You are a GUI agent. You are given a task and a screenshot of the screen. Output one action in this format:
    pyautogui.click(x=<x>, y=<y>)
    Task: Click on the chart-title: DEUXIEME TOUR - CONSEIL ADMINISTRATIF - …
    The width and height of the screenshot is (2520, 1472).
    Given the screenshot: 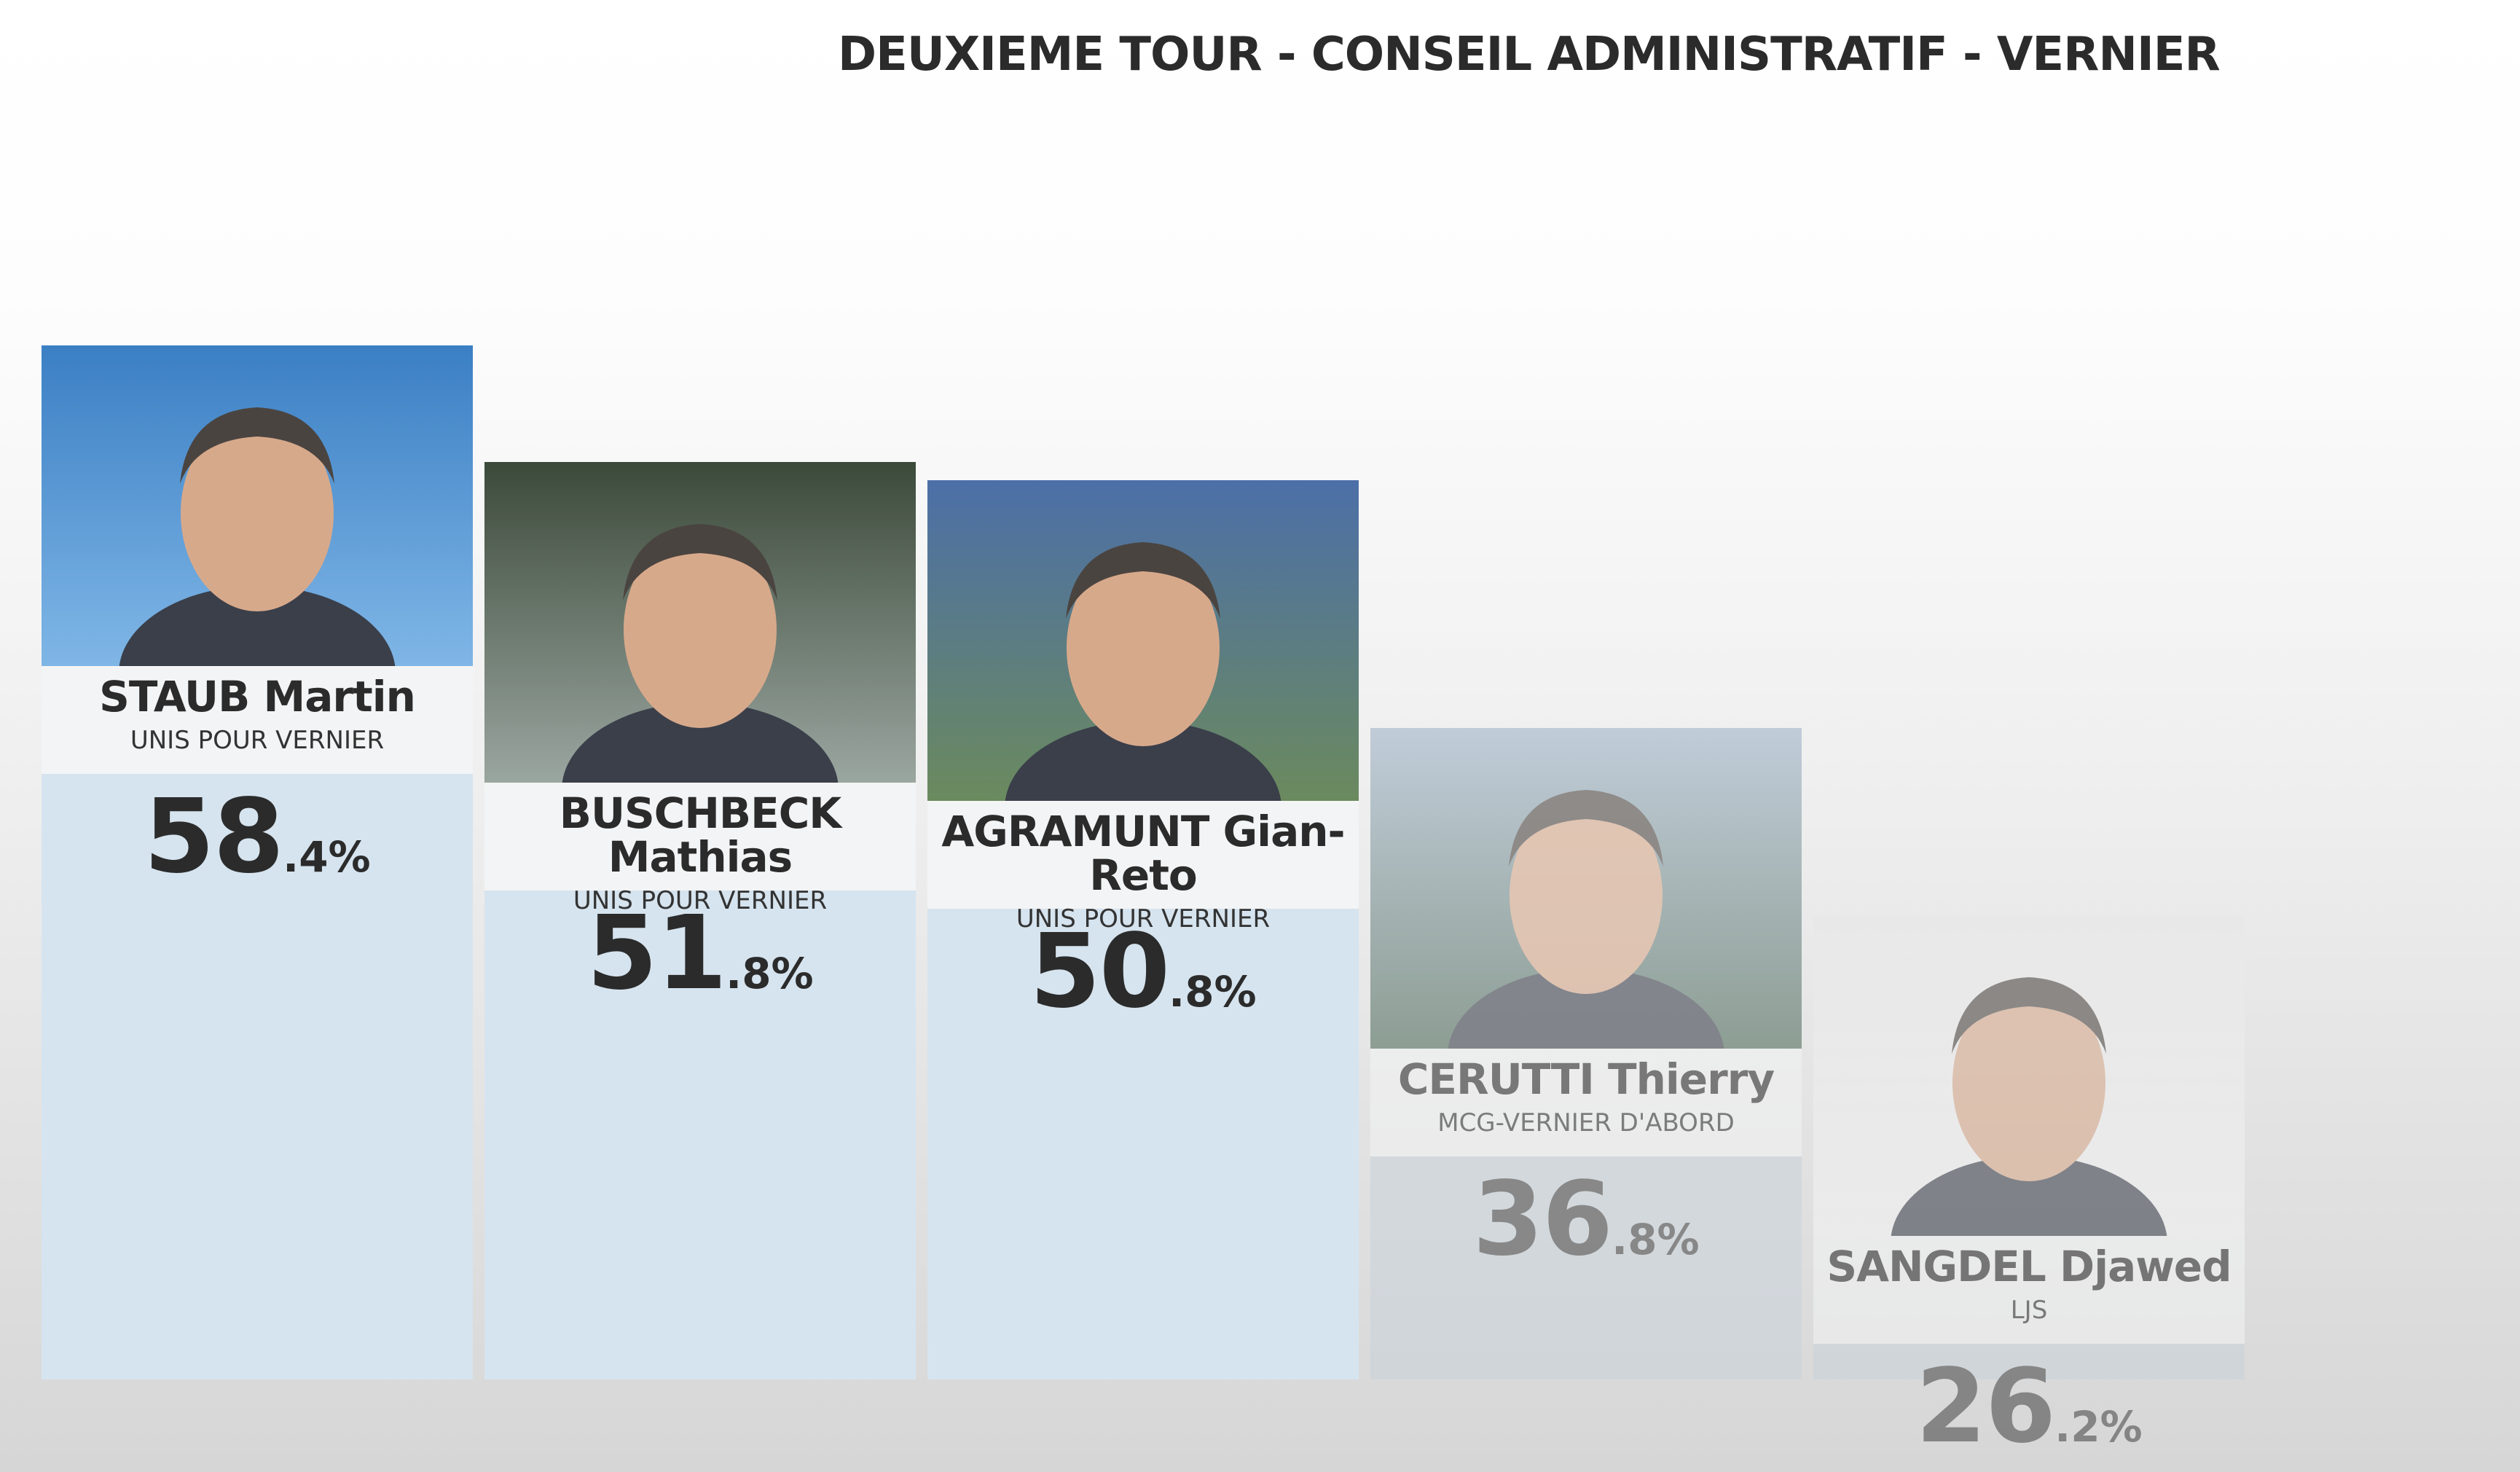 What is the action you would take?
    pyautogui.click(x=1529, y=55)
    